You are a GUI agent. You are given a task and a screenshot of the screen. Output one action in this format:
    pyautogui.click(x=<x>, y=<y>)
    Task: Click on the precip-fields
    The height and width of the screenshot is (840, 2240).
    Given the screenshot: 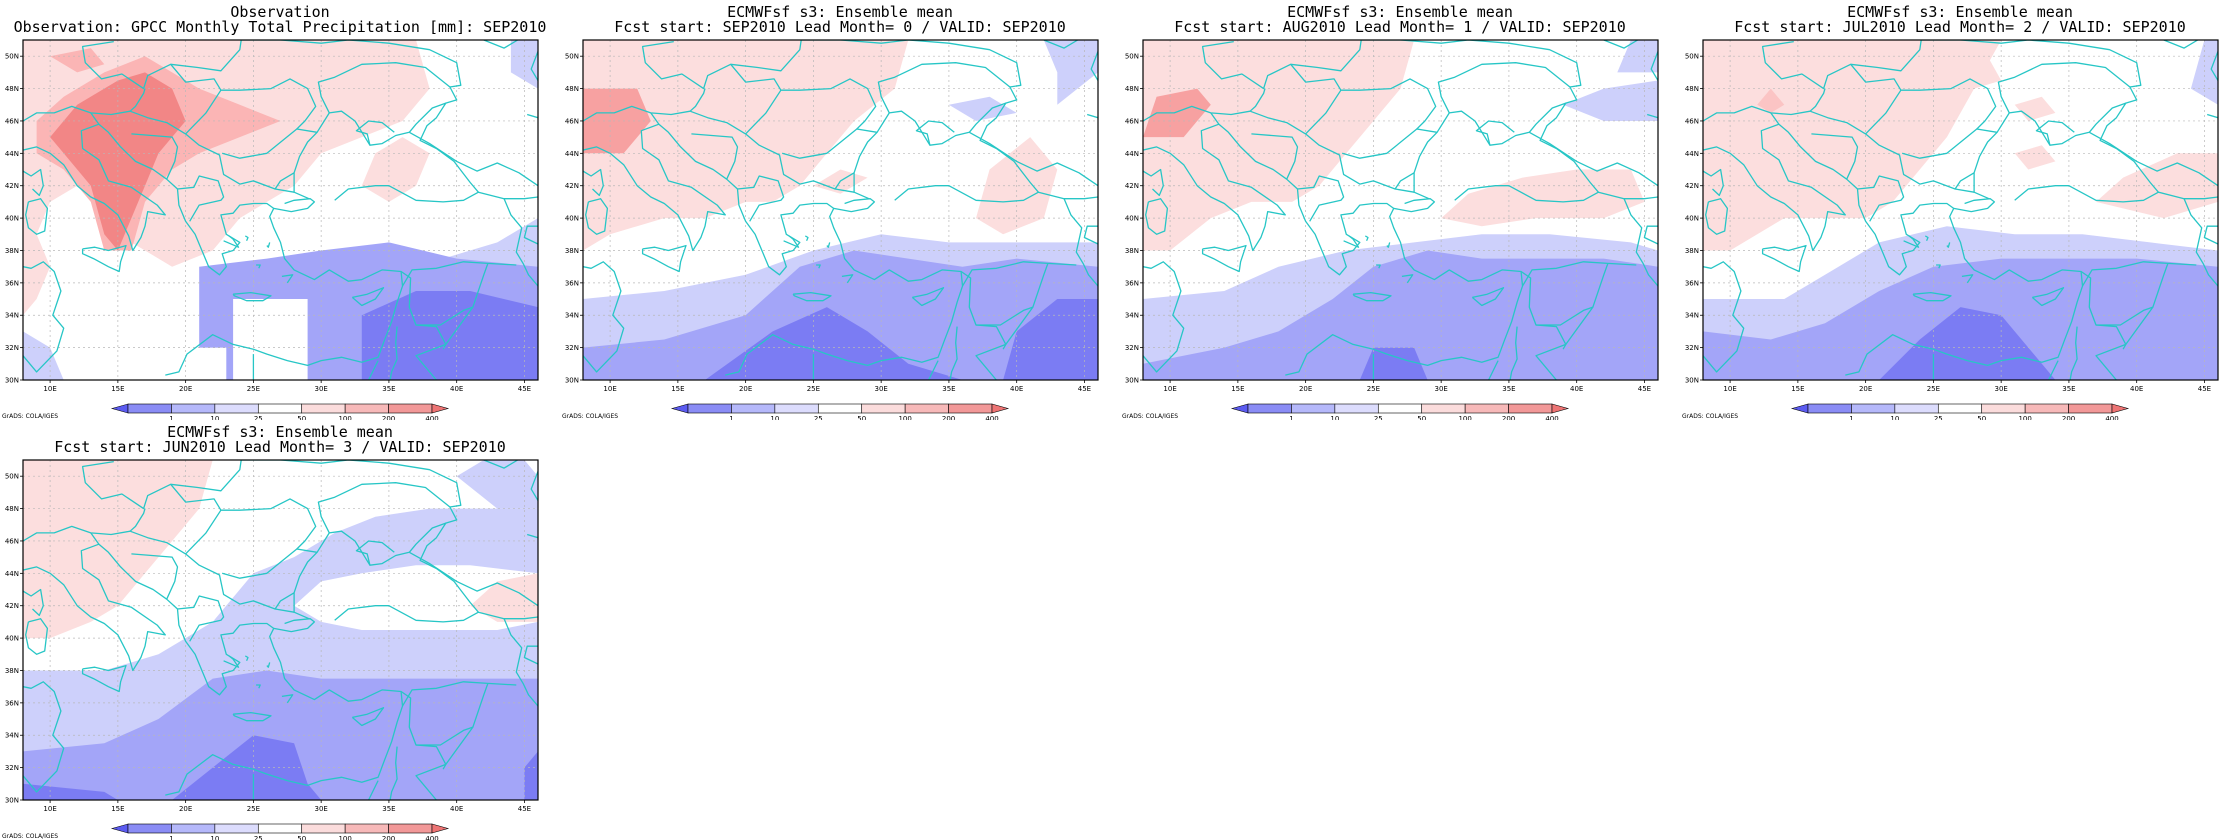 What is the action you would take?
    pyautogui.click(x=280, y=630)
    